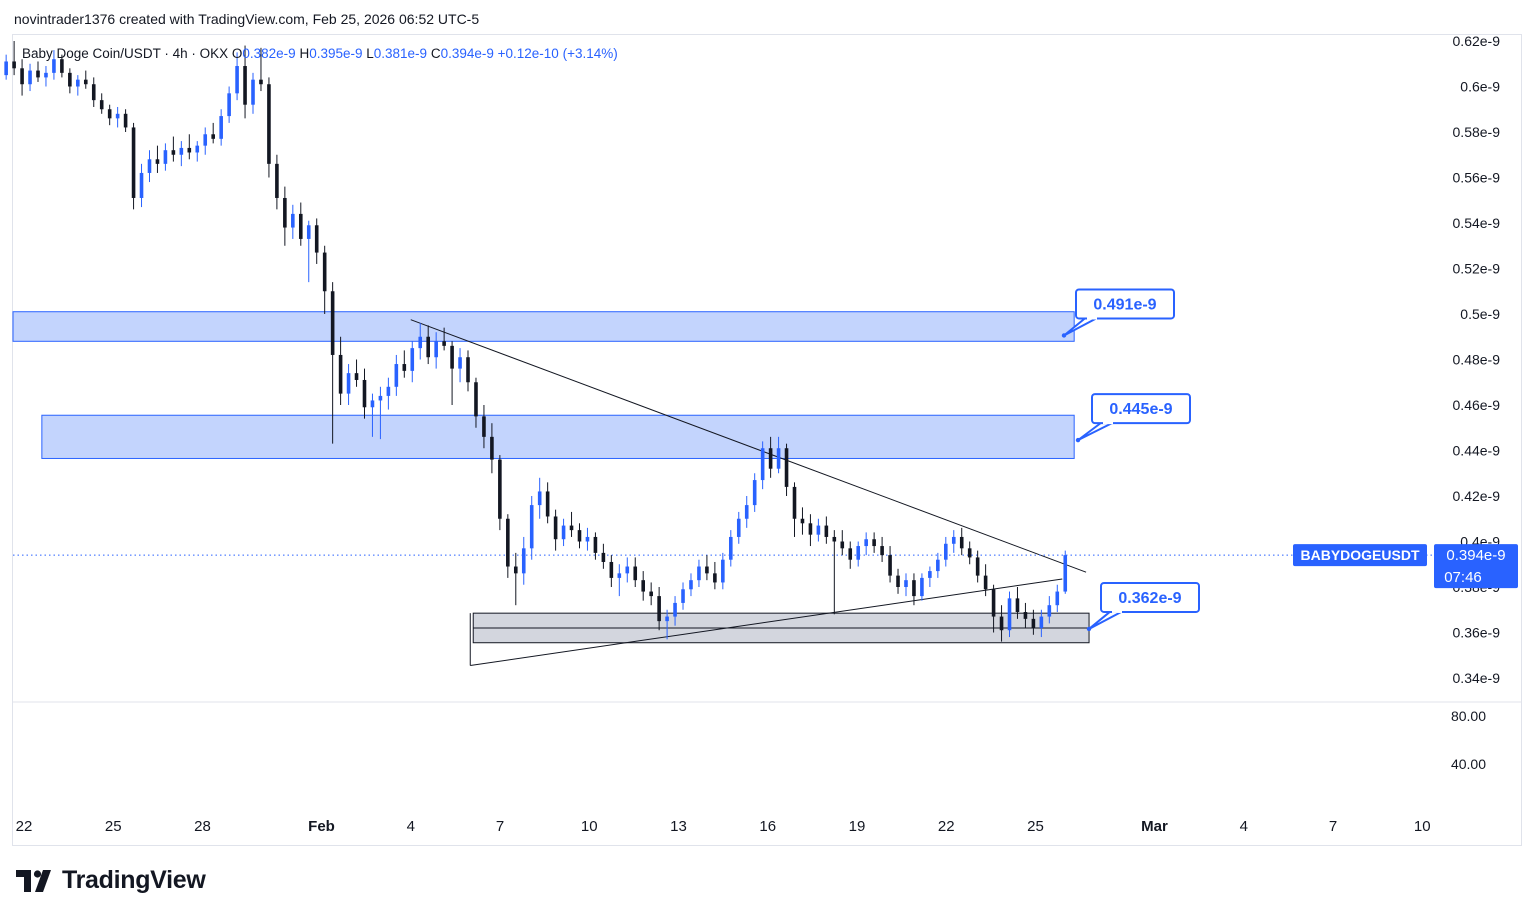  I want to click on price-tick-label: 0.54e-9, so click(1477, 223).